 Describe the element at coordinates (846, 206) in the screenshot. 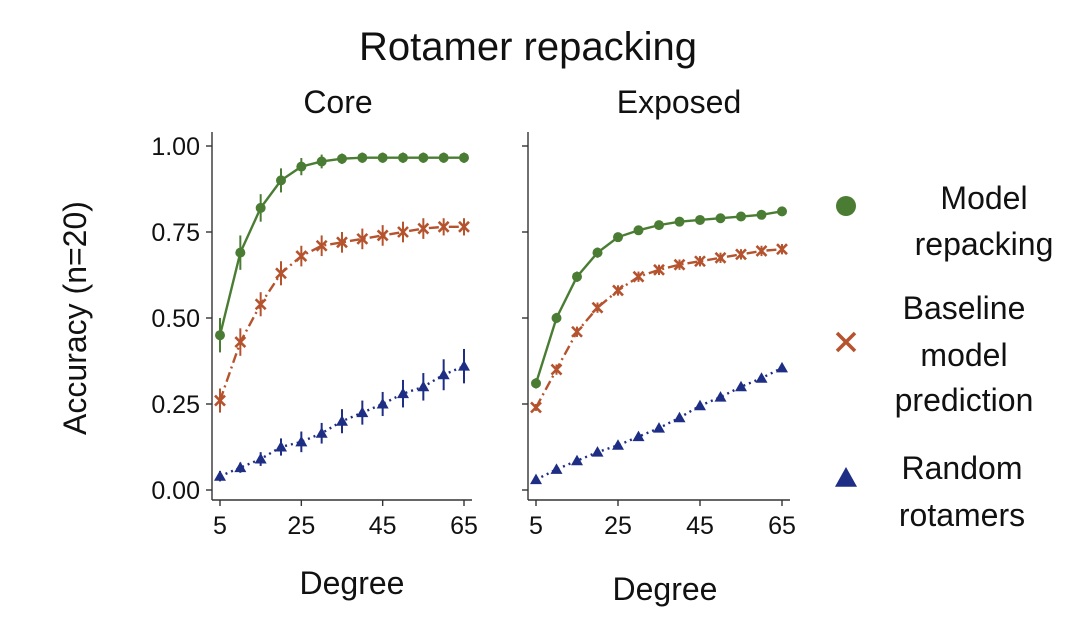

I see `legend-marker-model` at that location.